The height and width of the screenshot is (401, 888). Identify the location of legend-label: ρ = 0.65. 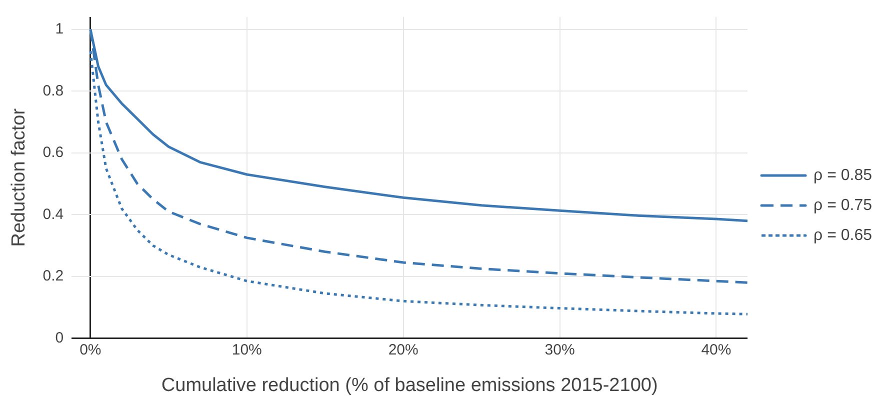
(843, 235).